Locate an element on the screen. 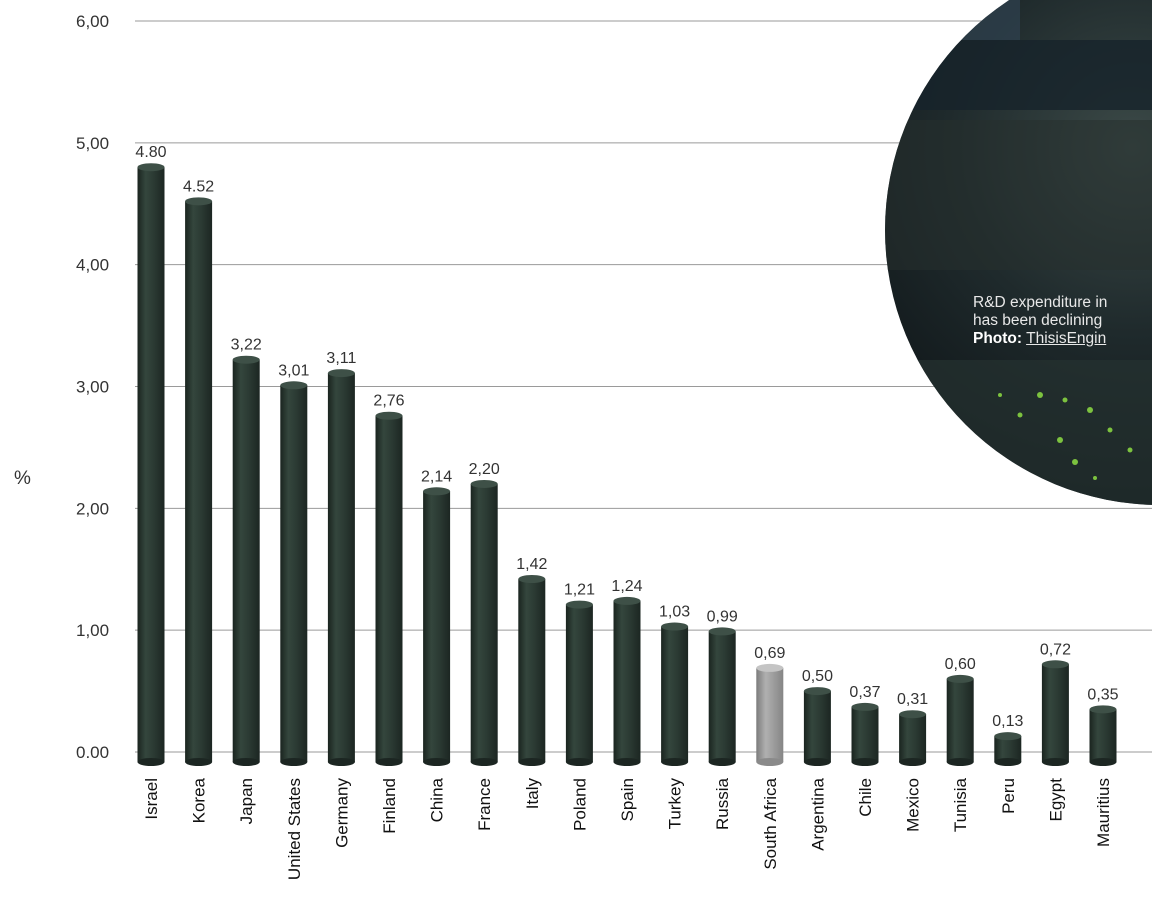 This screenshot has height=909, width=1152. y-axis-ticks: 0.00 1,00 2,00 3,00 4,00 5,00 6,00 is located at coordinates (92, 387).